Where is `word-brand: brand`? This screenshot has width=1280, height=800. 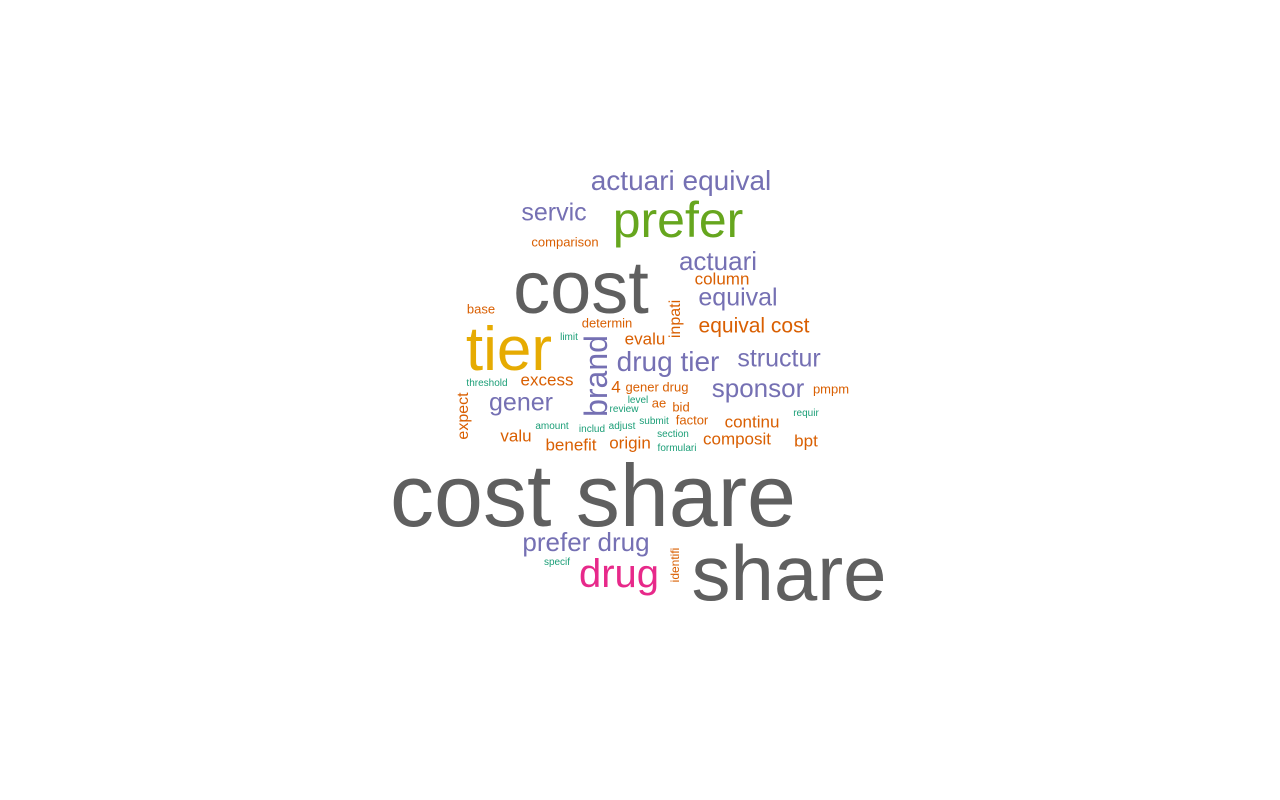
word-brand: brand is located at coordinates (596, 376).